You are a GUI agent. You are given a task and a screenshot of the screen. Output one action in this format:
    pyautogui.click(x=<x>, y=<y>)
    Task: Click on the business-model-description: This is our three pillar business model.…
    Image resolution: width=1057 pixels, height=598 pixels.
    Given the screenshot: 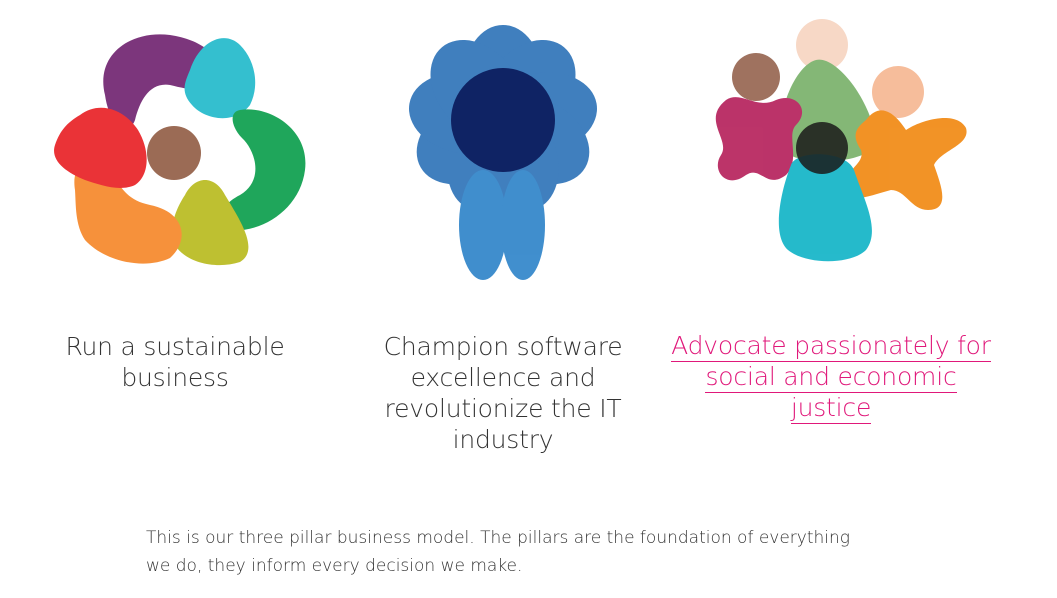 What is the action you would take?
    pyautogui.click(x=498, y=552)
    